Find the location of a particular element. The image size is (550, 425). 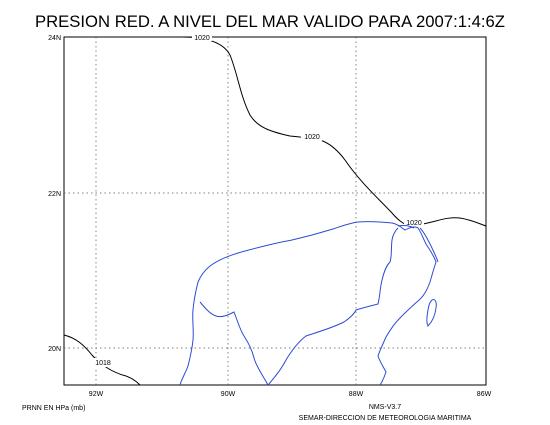

contour-label-1020-mid: 1020 is located at coordinates (312, 137).